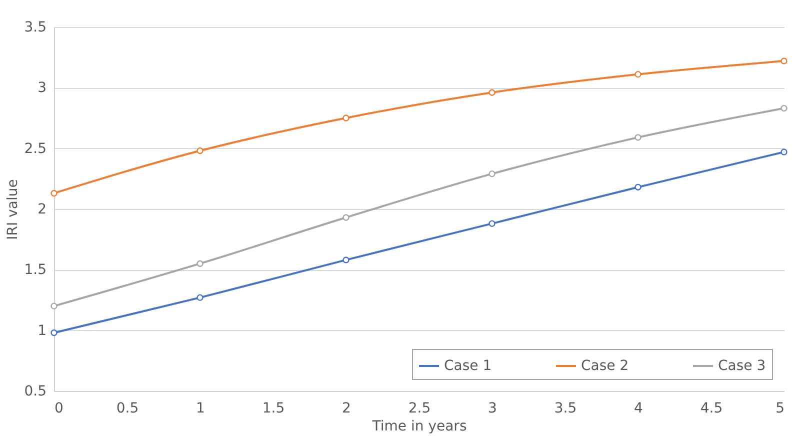  Describe the element at coordinates (35, 148) in the screenshot. I see `y-tick-label: 2.5` at that location.